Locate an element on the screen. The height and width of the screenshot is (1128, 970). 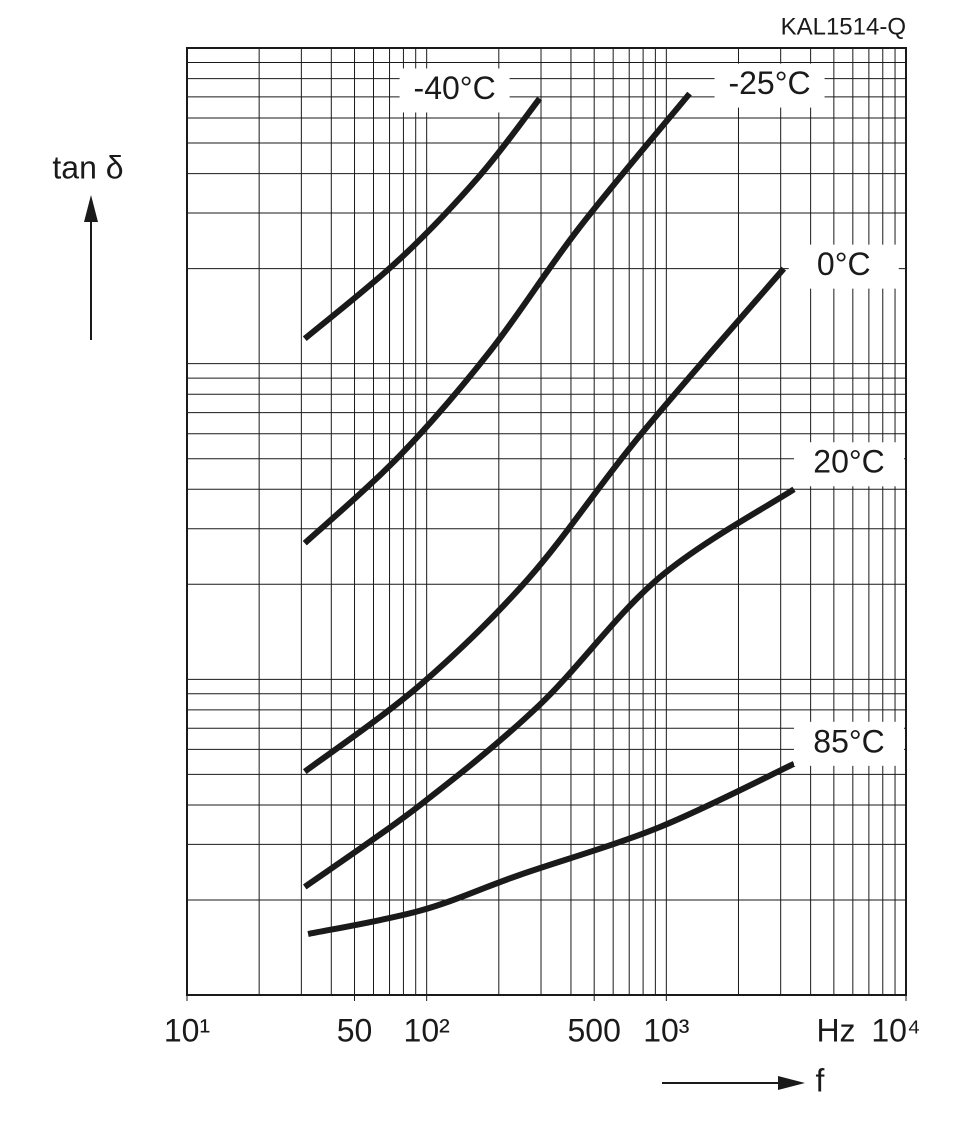
x-tick-label: 500 is located at coordinates (593, 1030).